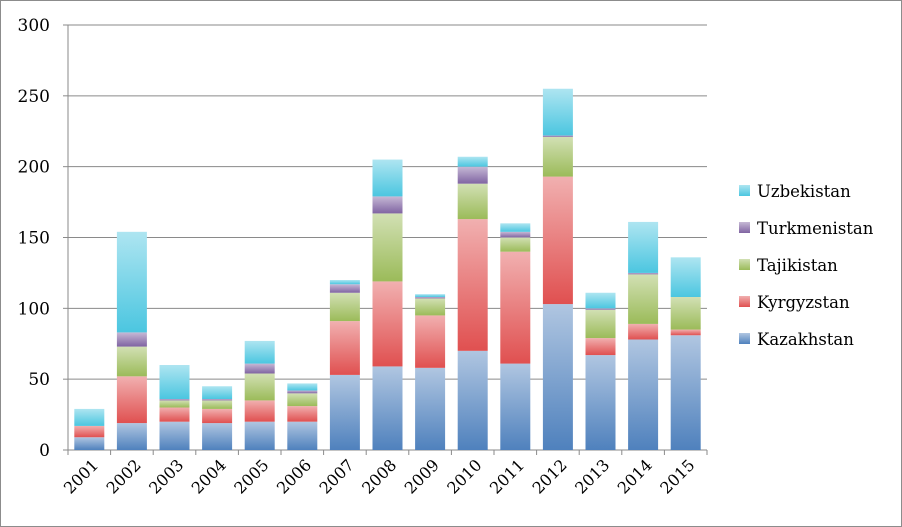  What do you see at coordinates (430, 298) in the screenshot?
I see `bar-turkmenistan-2009` at bounding box center [430, 298].